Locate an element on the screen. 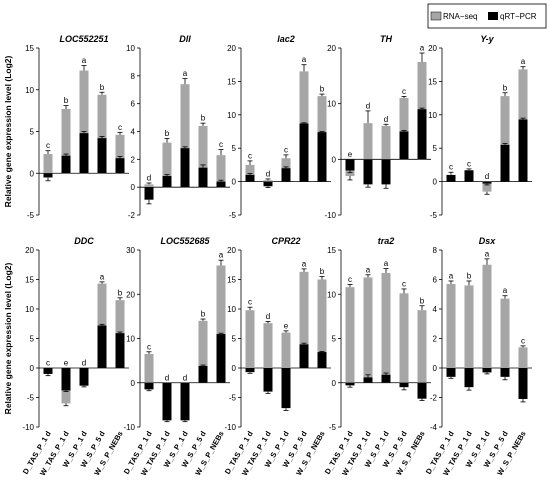 The width and height of the screenshot is (550, 483). legend-swatch-qrt-pcr is located at coordinates (493, 16).